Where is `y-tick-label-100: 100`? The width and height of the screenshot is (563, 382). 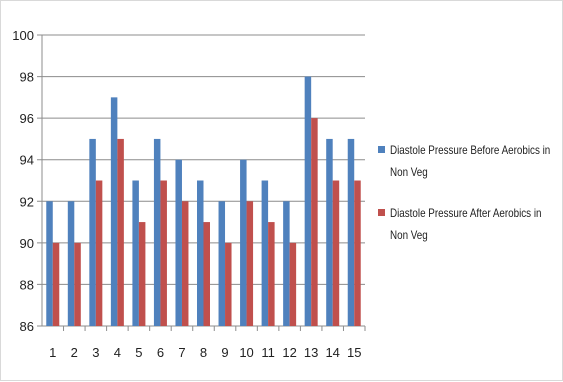 y-tick-label-100: 100 is located at coordinates (23, 35).